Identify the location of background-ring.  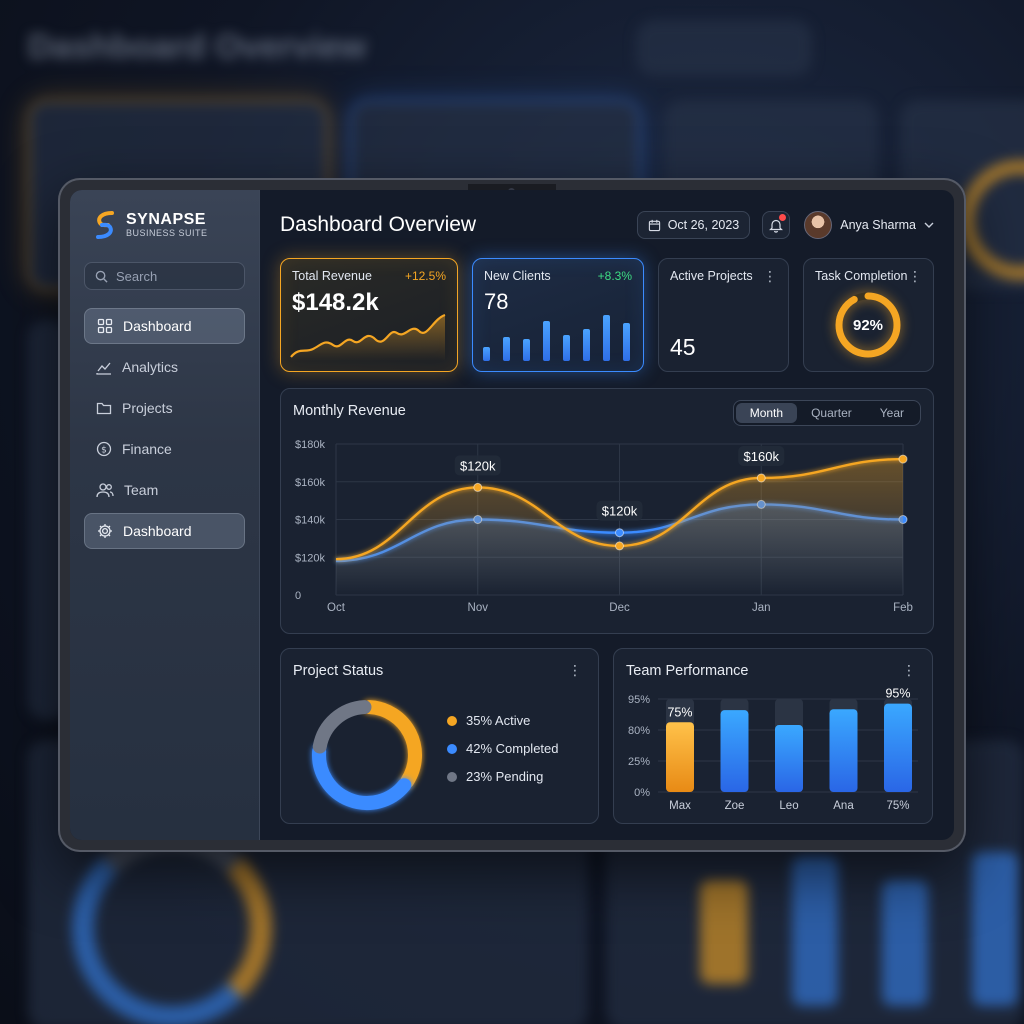
(172, 926).